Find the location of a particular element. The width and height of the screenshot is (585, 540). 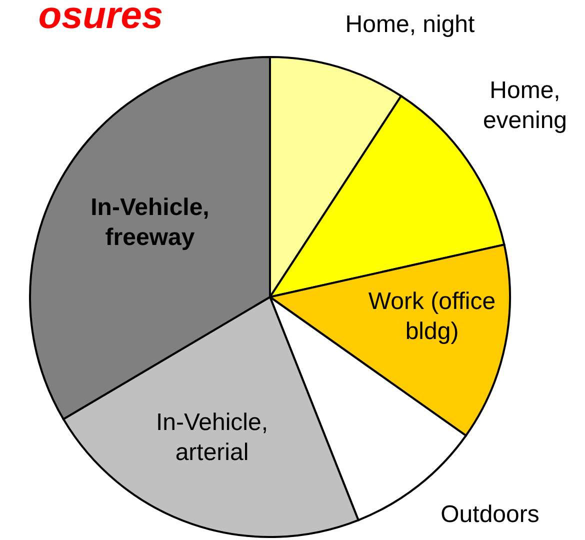

chart-title: osures is located at coordinates (100, 18).